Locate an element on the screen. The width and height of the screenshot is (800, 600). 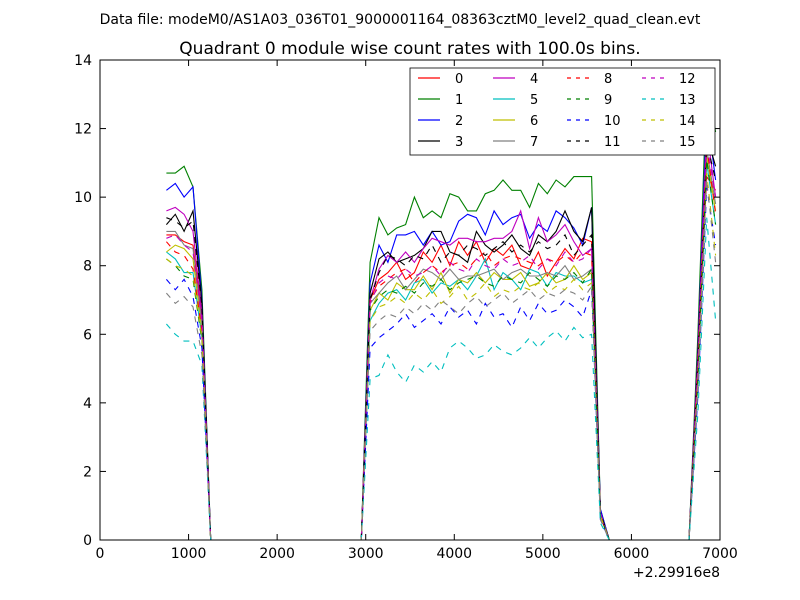
y-tick-label: 4 is located at coordinates (87, 404).